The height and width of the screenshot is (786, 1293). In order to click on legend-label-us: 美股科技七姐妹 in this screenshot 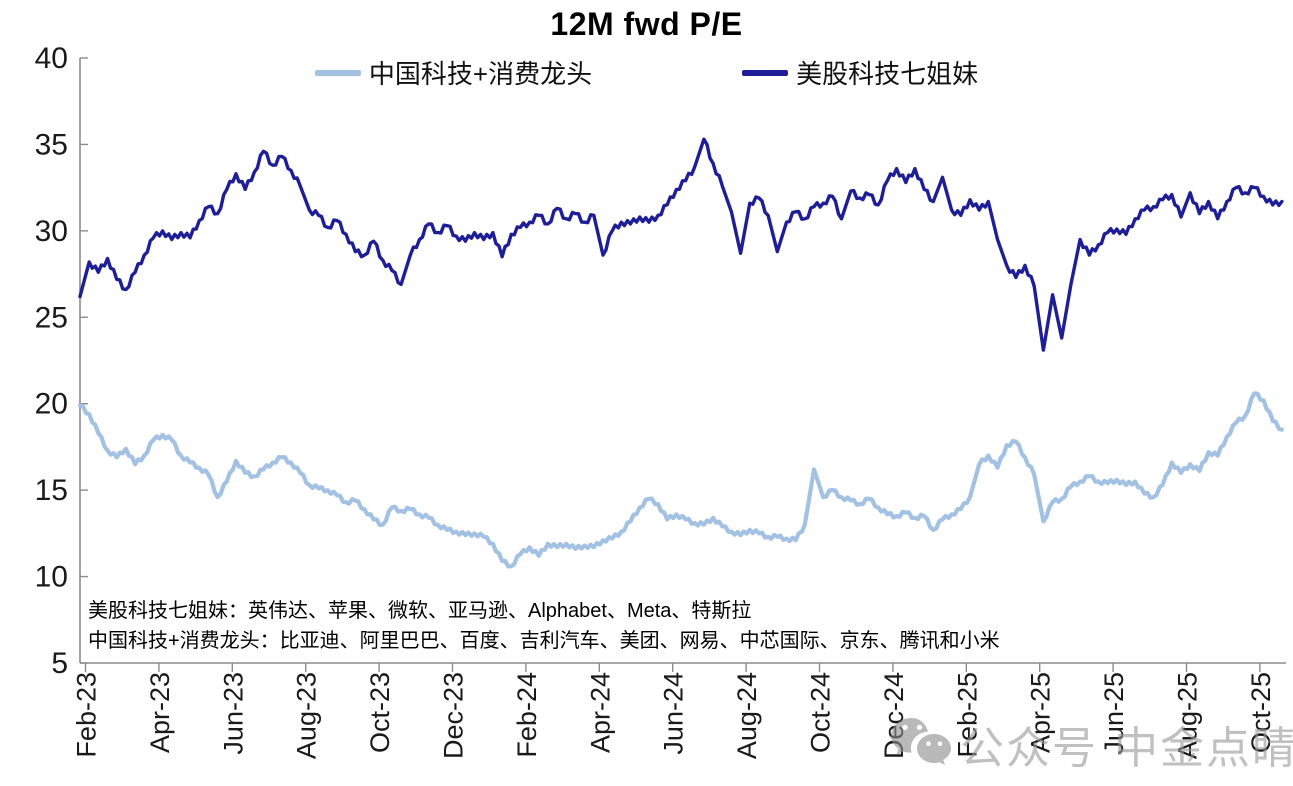, I will do `click(887, 74)`.